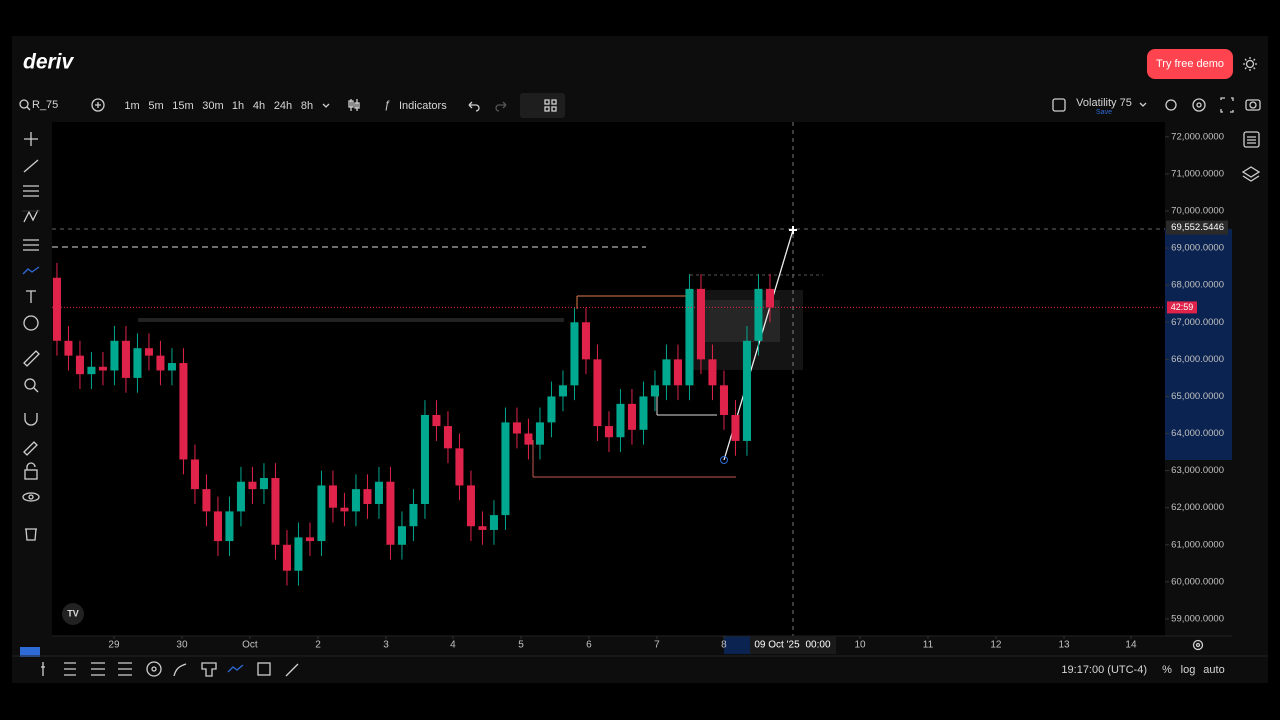 The width and height of the screenshot is (1280, 720). I want to click on timeframe-button: 5m, so click(155, 106).